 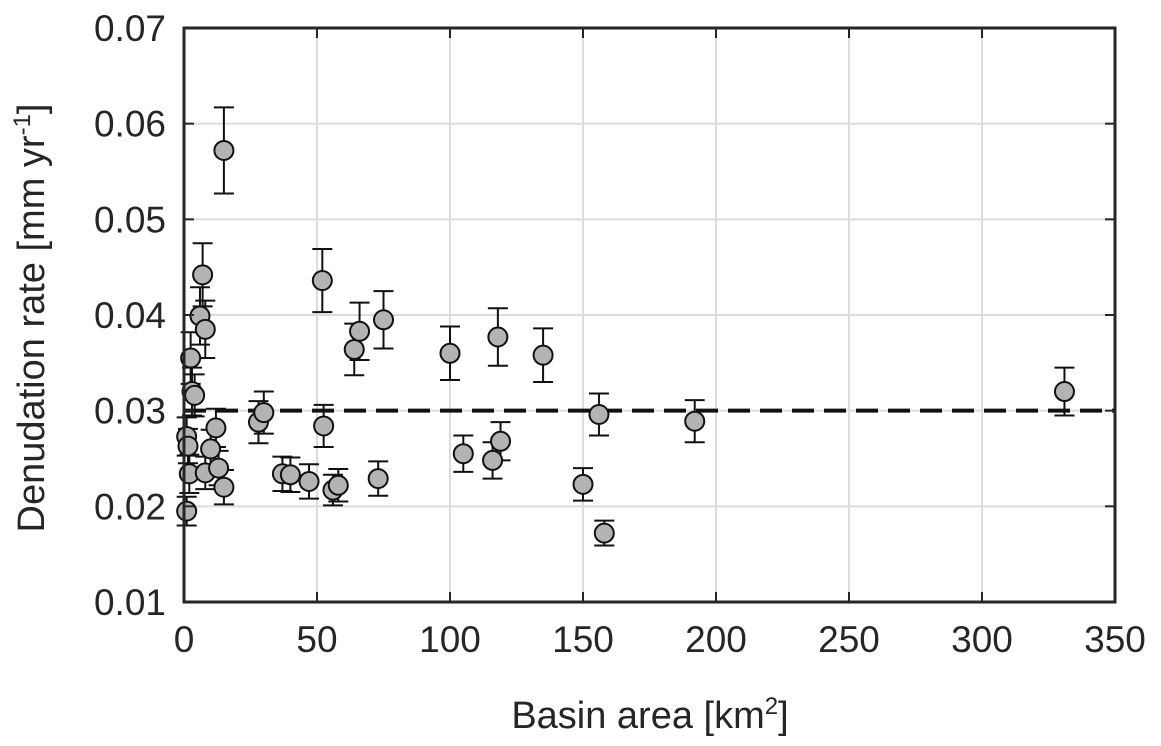 I want to click on x-tick-label: 250, so click(x=849, y=639).